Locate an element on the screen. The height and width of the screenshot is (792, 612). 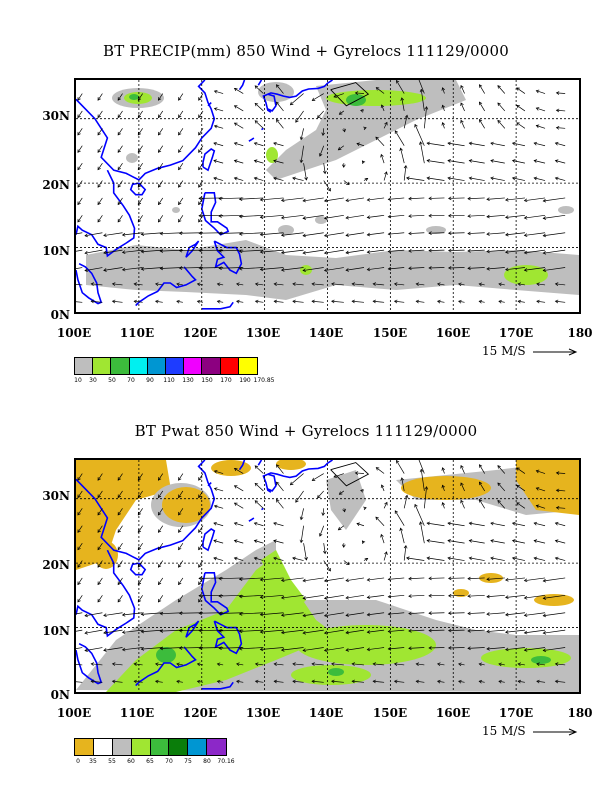
p2-lon-140e: 140E is located at coordinates (326, 713).